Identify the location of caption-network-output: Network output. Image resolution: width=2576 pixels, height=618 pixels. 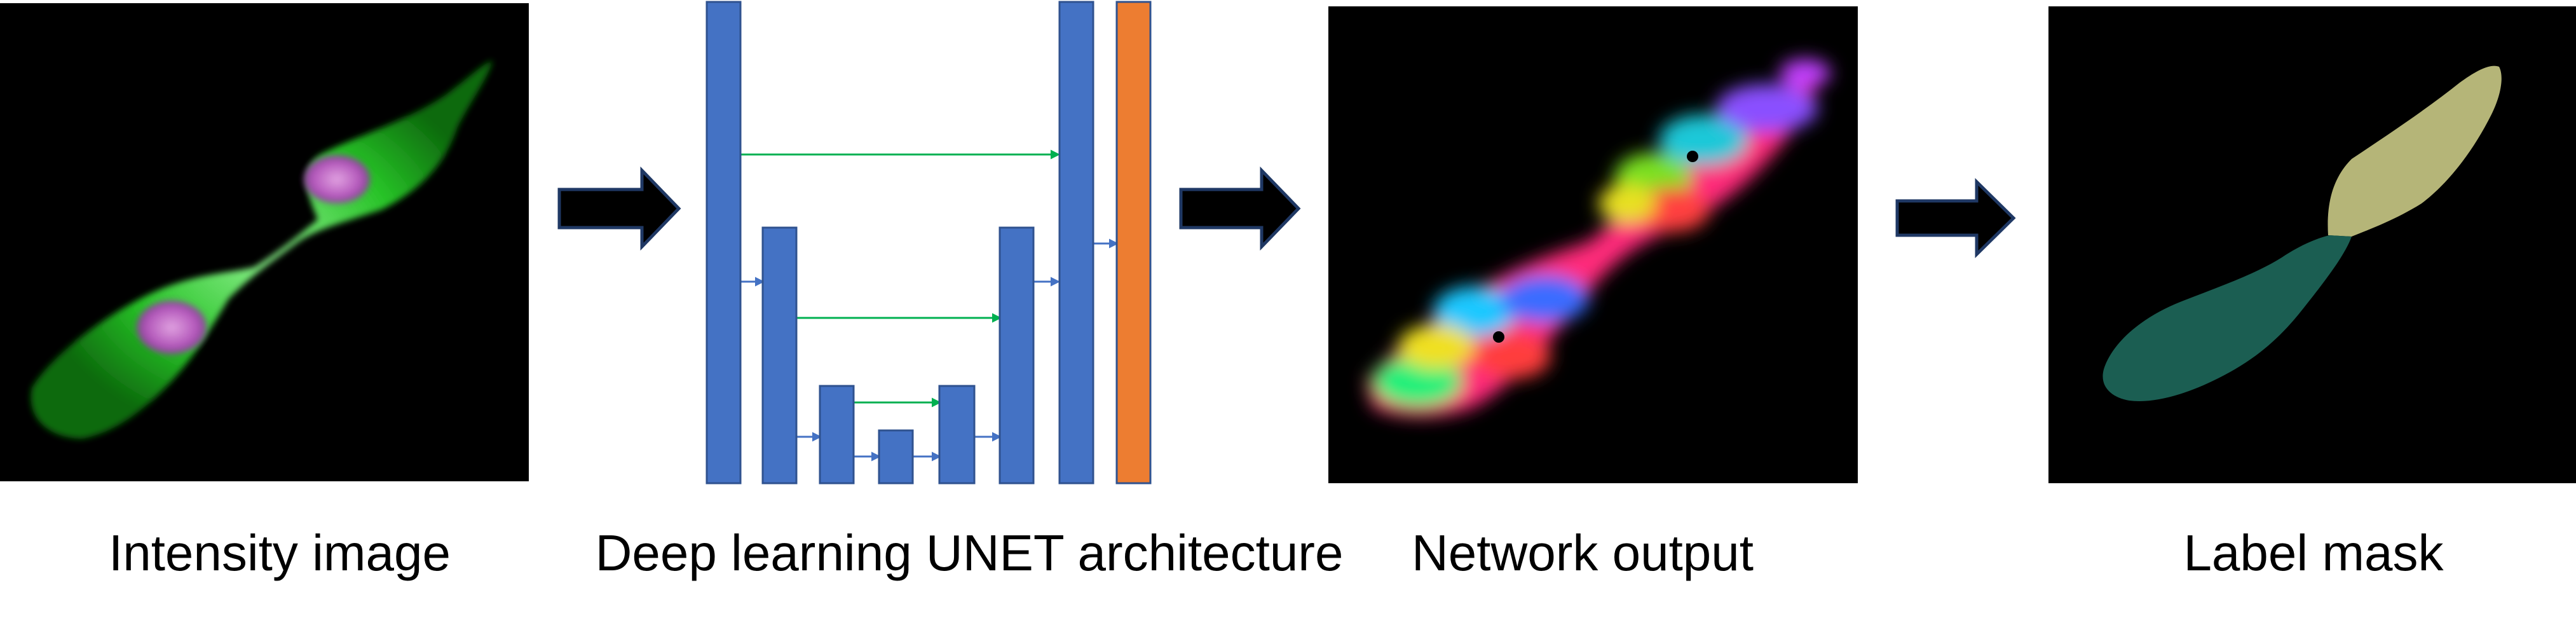
(1582, 553).